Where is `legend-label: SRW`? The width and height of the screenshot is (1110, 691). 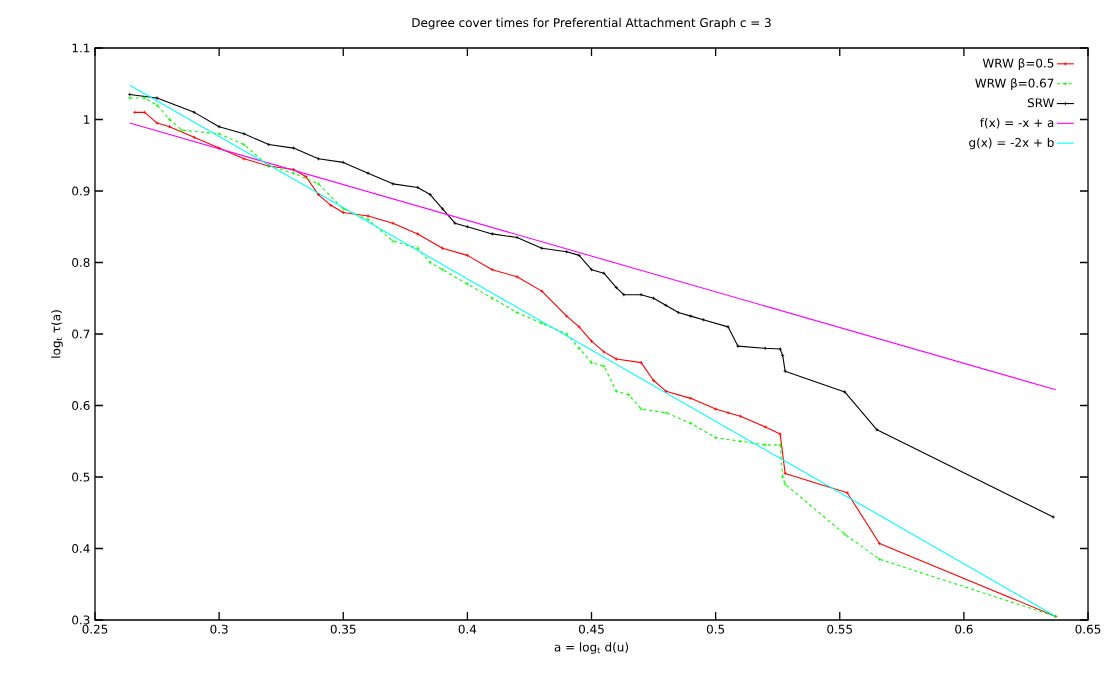 legend-label: SRW is located at coordinates (1040, 103).